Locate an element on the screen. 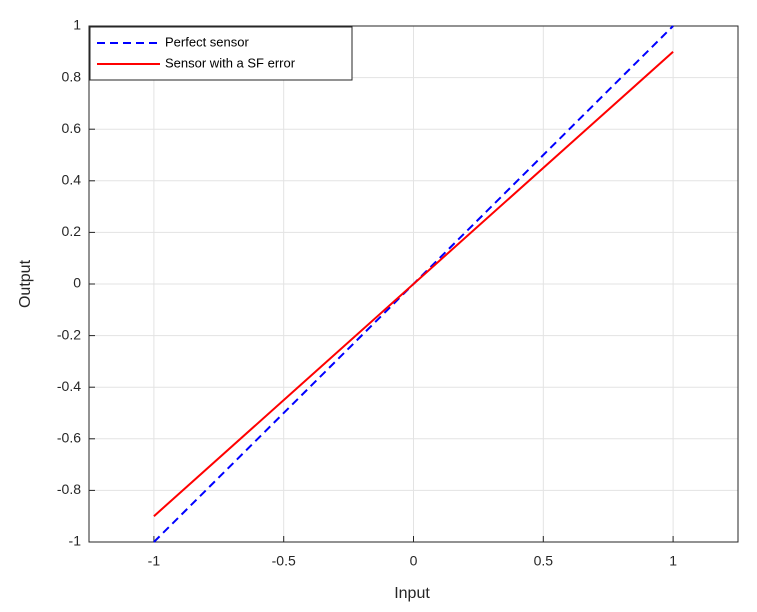 Image resolution: width=757 pixels, height=612 pixels. y-tick-label: 0.4 is located at coordinates (72, 180).